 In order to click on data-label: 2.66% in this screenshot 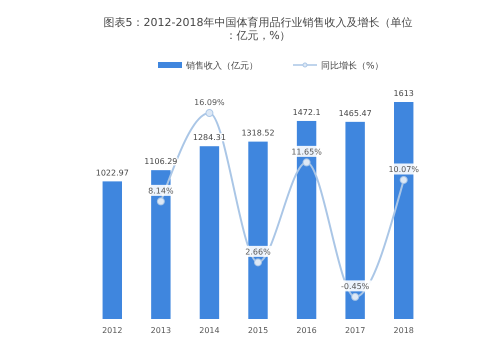, I will do `click(258, 251)`.